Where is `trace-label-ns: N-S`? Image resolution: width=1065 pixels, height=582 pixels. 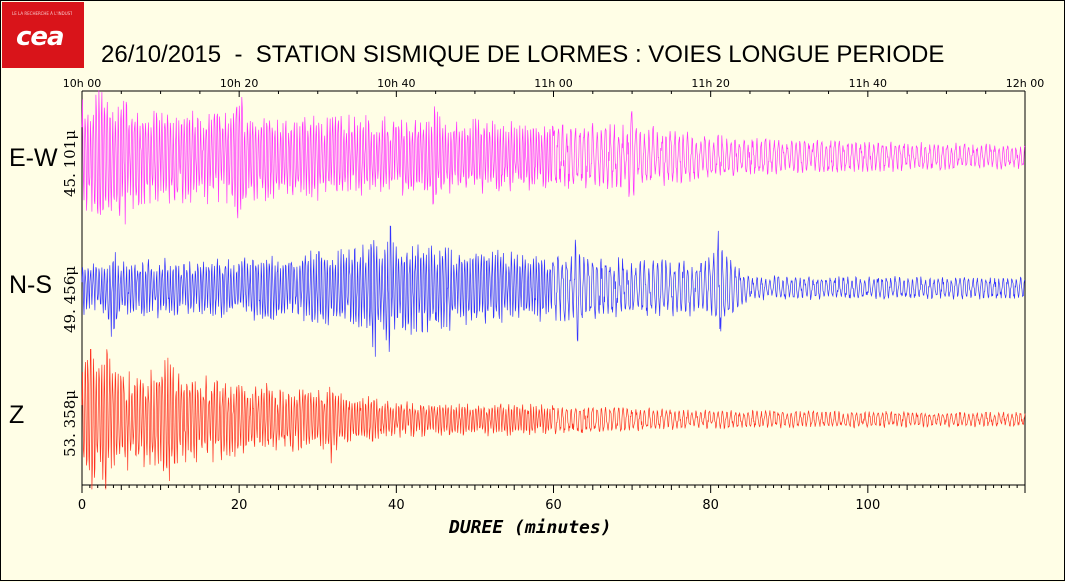 trace-label-ns: N-S is located at coordinates (31, 285).